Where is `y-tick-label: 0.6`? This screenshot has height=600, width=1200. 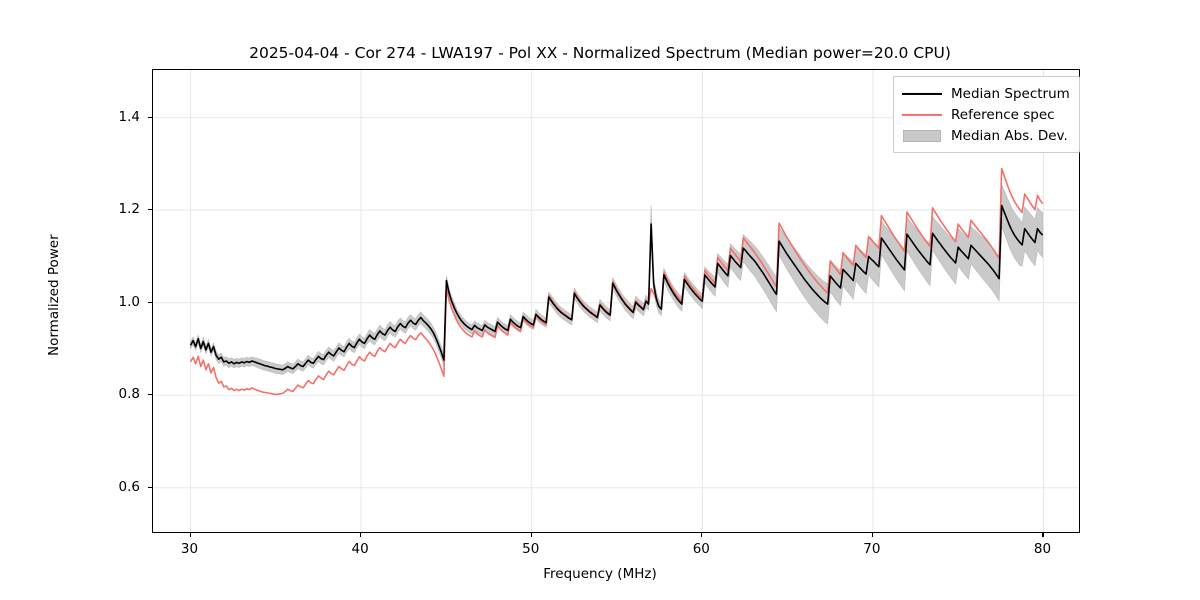
y-tick-label: 0.6 is located at coordinates (129, 486).